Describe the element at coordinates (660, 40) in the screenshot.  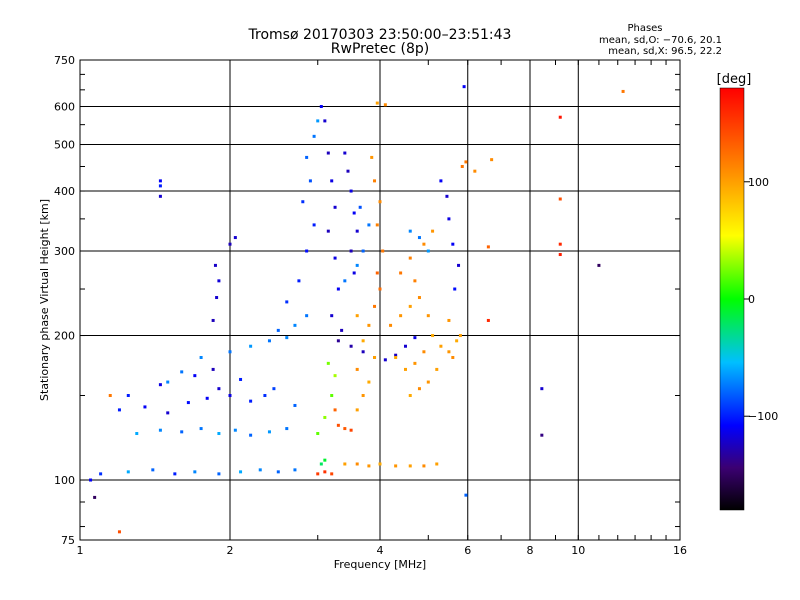
I see `stats-line-o: mean, sd,O: −70.6, 20.1` at that location.